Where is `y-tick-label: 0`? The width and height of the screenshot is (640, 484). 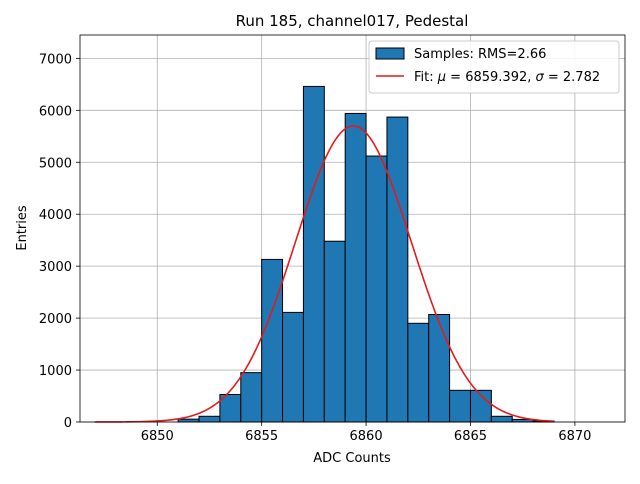 y-tick-label: 0 is located at coordinates (68, 423).